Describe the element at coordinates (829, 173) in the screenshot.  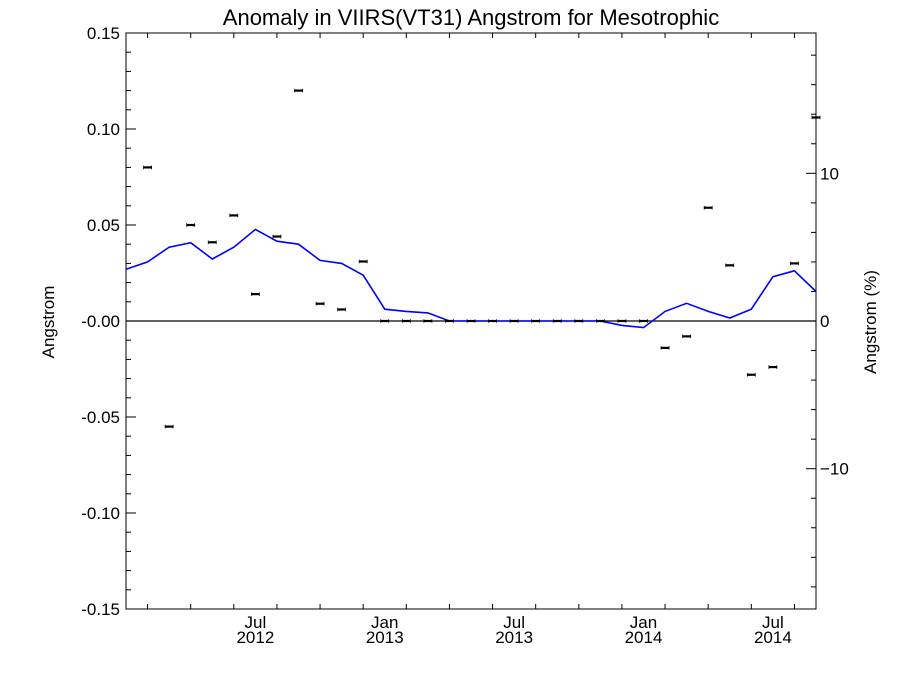
I see `y2-tick-label: 10` at that location.